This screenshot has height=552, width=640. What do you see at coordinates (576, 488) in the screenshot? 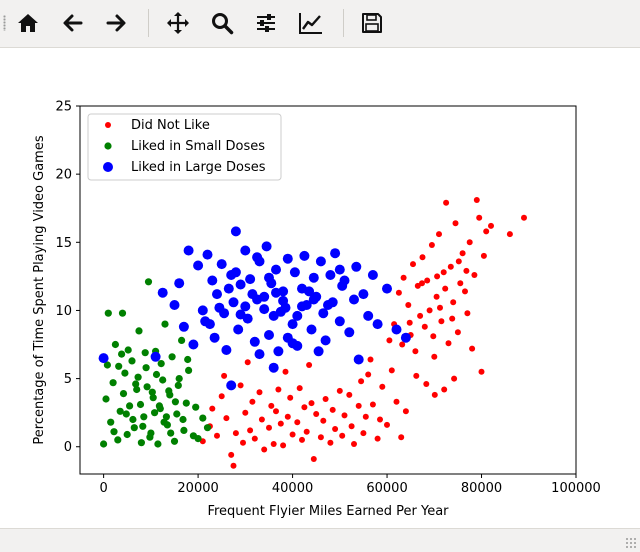
I see `x-tick-label: 100000` at bounding box center [576, 488].